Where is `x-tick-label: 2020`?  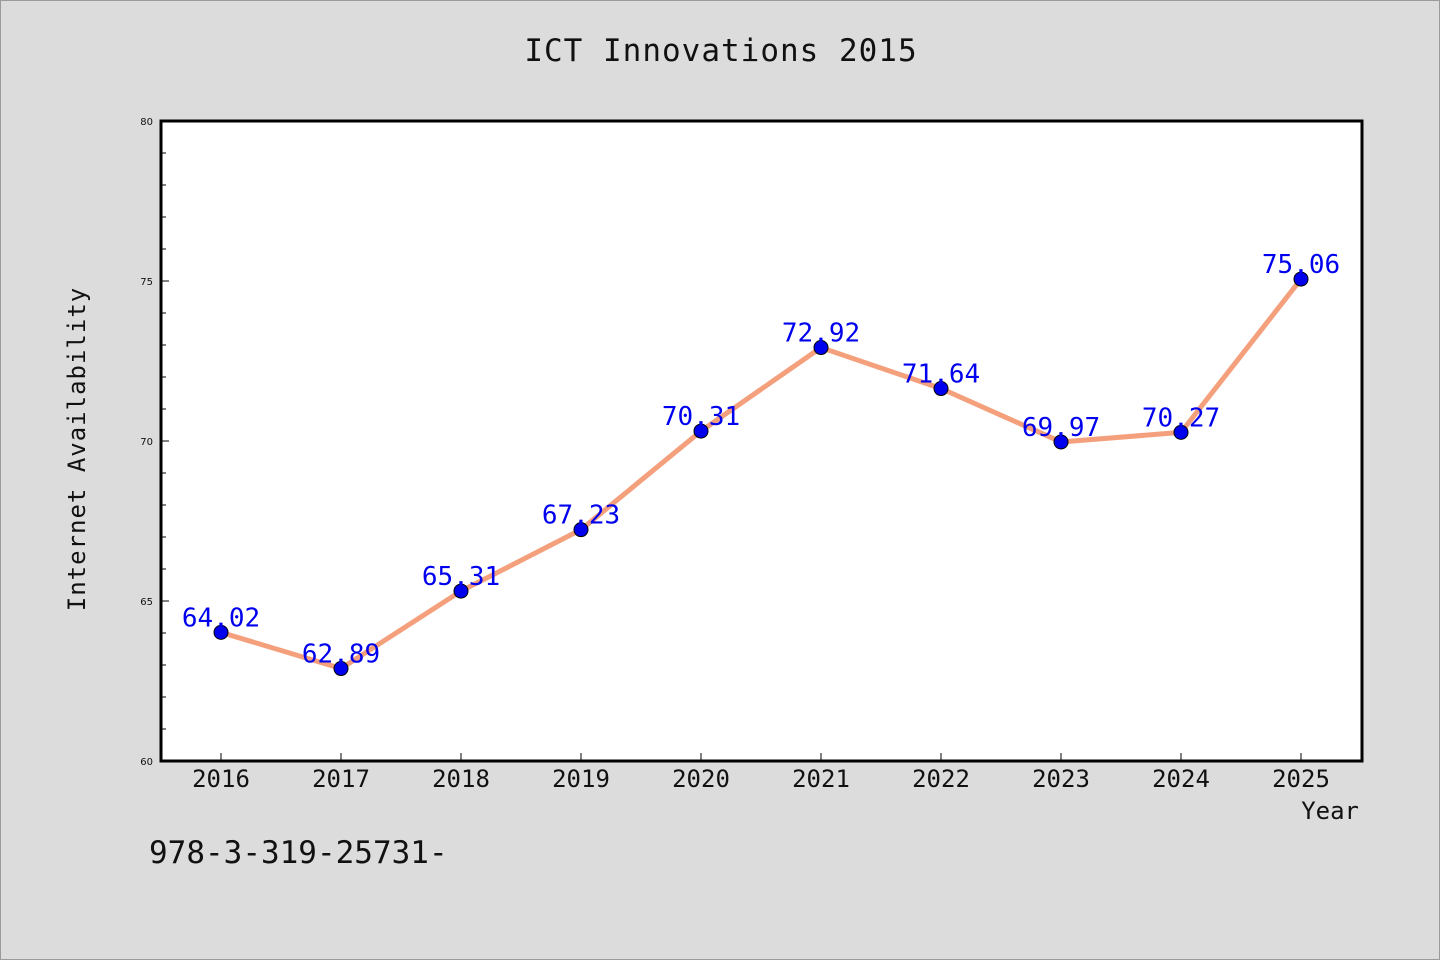
x-tick-label: 2020 is located at coordinates (701, 779).